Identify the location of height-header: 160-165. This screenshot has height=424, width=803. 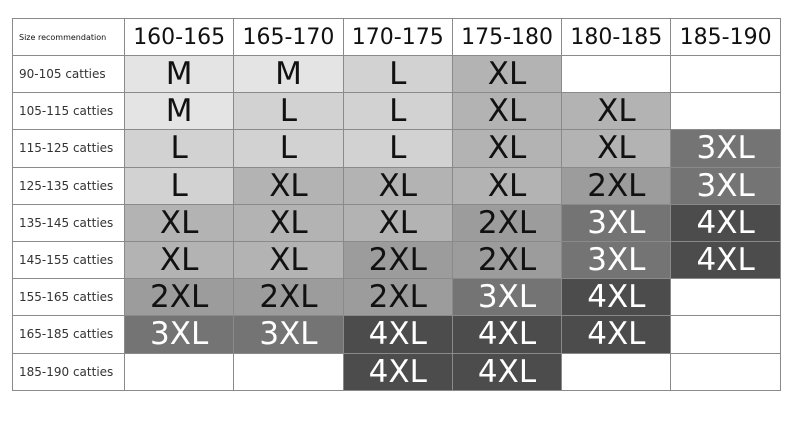
(180, 37).